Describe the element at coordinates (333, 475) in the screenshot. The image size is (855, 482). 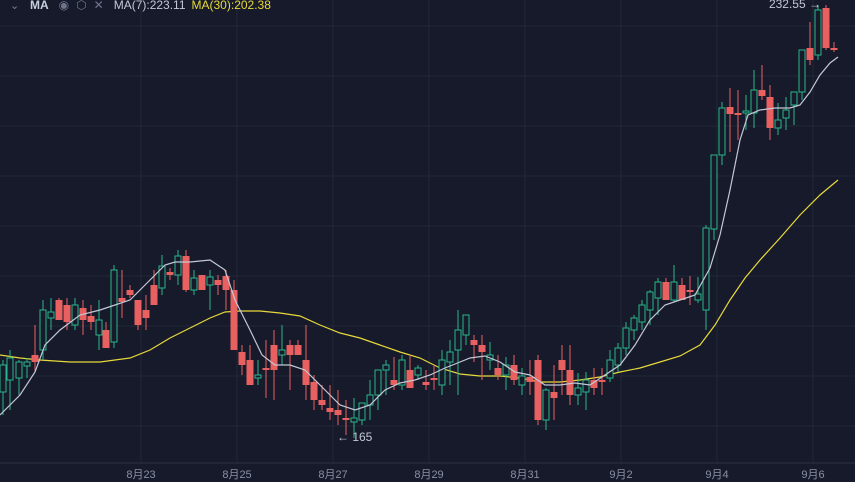
I see `x-axis-label: 8月27` at that location.